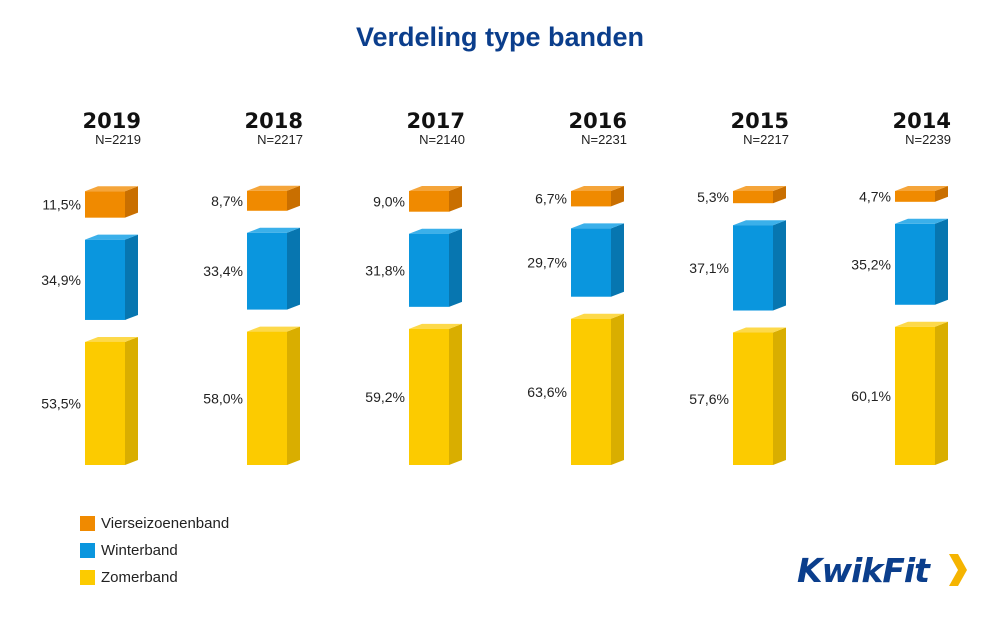  I want to click on legend-label: Winterband, so click(139, 550).